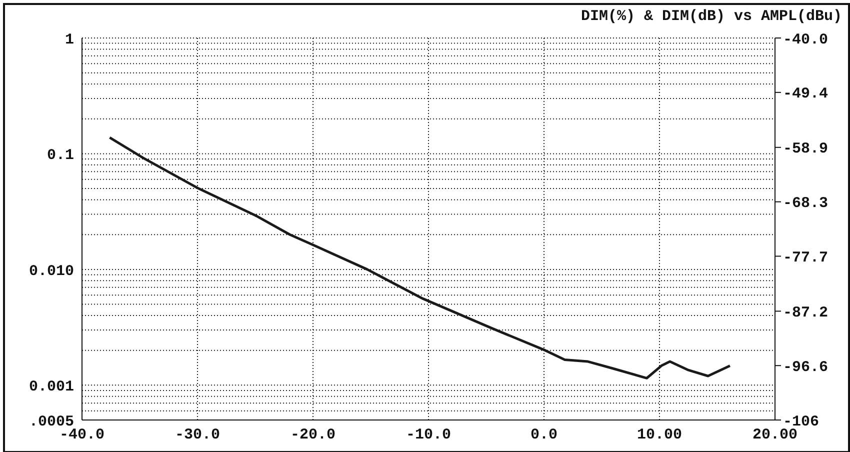 This screenshot has height=452, width=850. Describe the element at coordinates (711, 16) in the screenshot. I see `chart-title: DIM(%) & DIM(dB) vs AMPL(dBu)` at that location.